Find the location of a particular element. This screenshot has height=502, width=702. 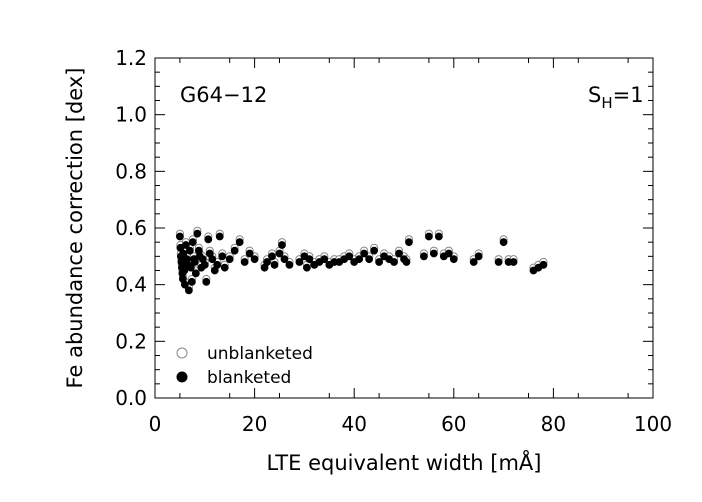

y-tick-label: 0.2 is located at coordinates (131, 341).